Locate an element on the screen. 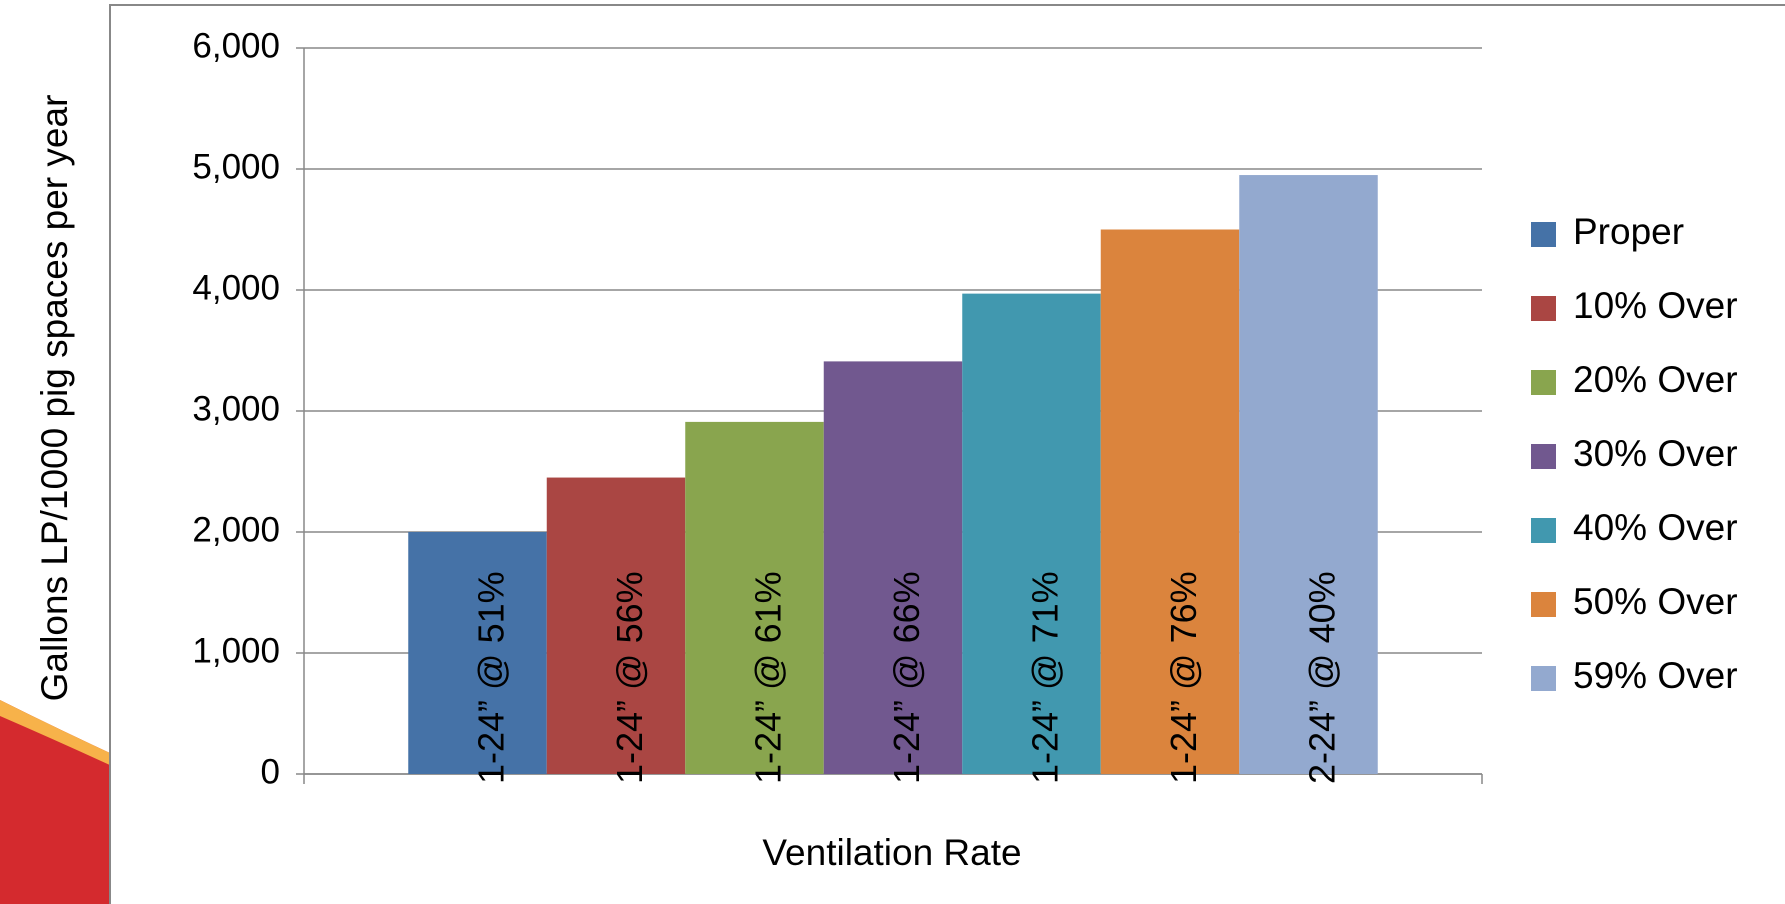  y-axis-label: Gallons LP/1000 pig spaces per year is located at coordinates (54, 398).